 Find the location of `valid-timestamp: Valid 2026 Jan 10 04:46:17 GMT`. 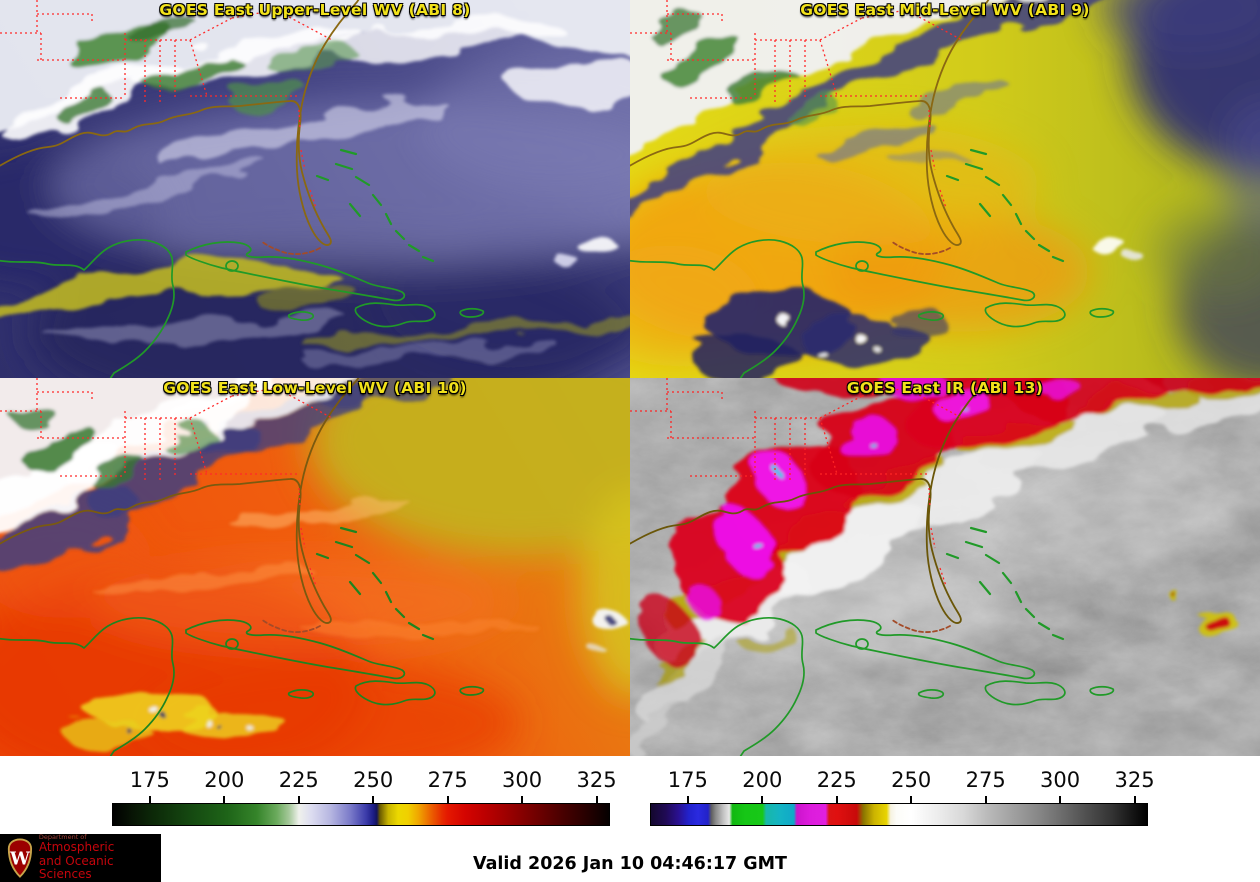

valid-timestamp: Valid 2026 Jan 10 04:46:17 GMT is located at coordinates (630, 864).